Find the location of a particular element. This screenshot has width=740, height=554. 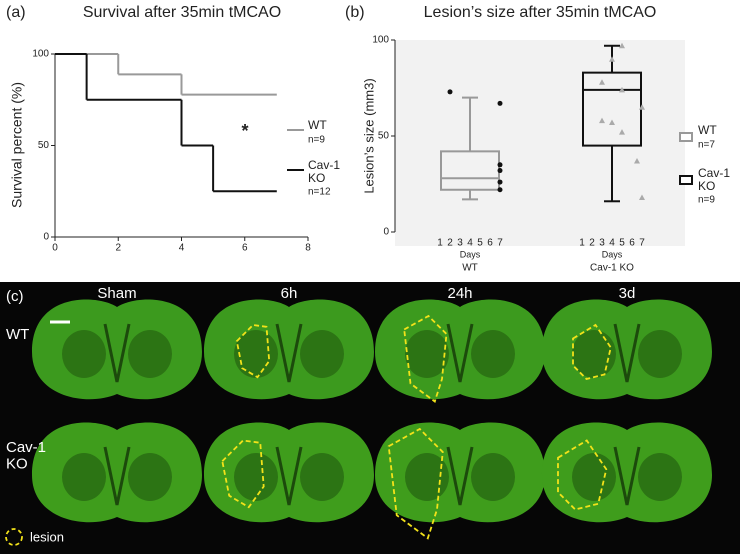

y-axis-label: Lesion’s size (mm3) is located at coordinates (368, 135).